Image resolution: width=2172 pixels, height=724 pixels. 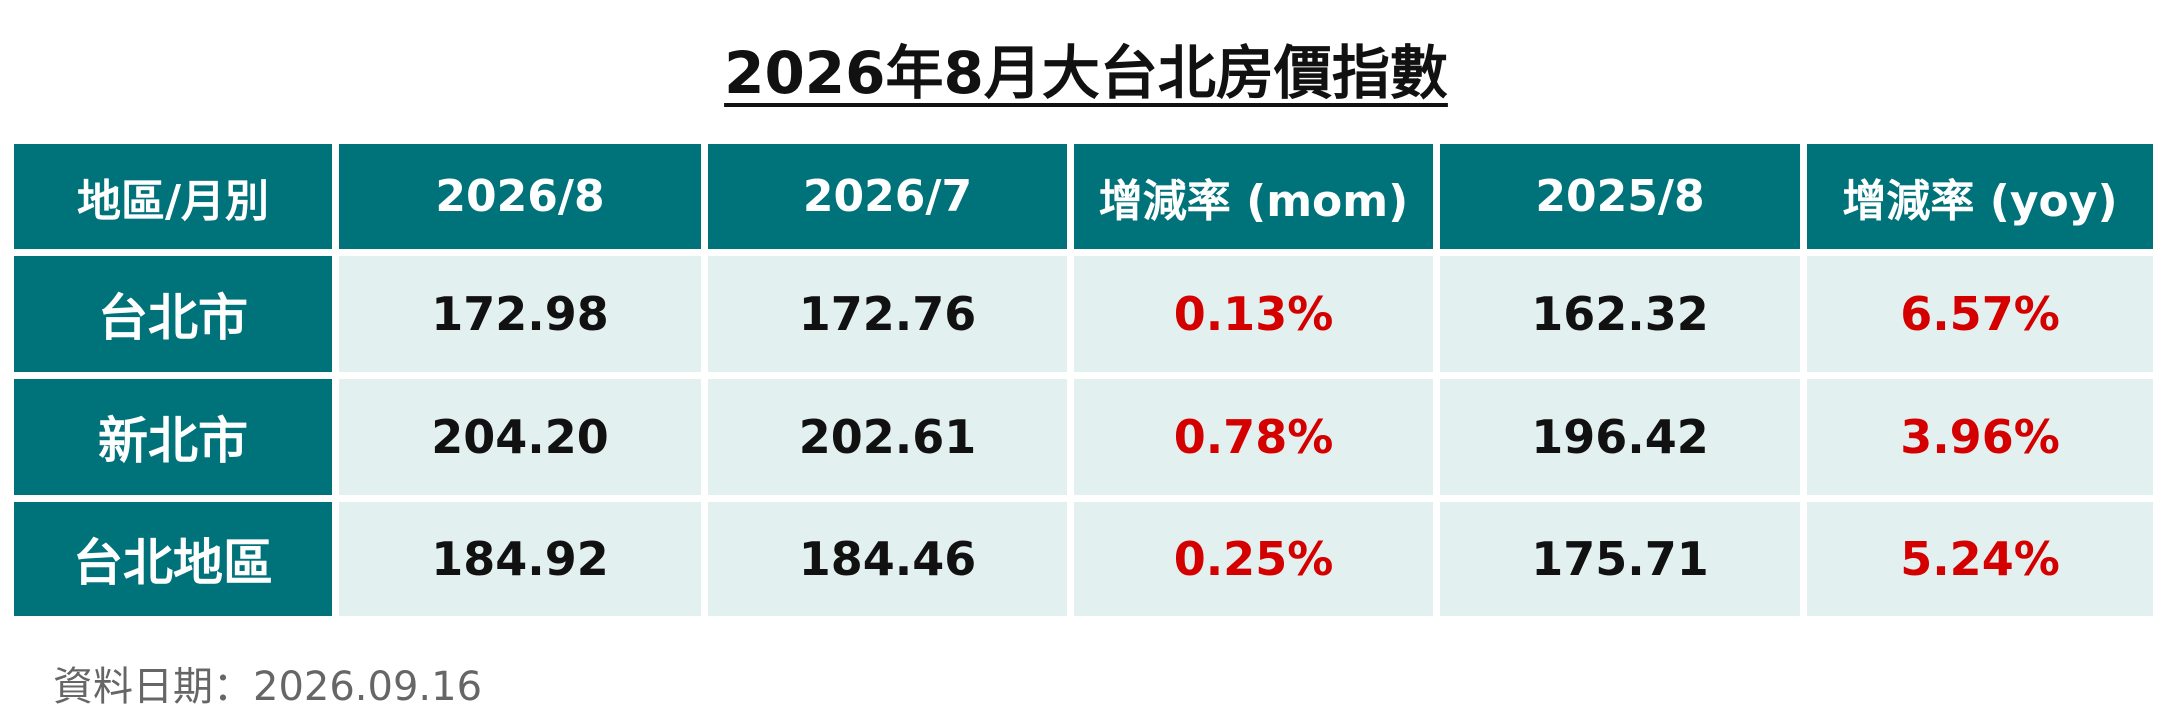 I want to click on data-cell: 162.32, so click(x=1620, y=314).